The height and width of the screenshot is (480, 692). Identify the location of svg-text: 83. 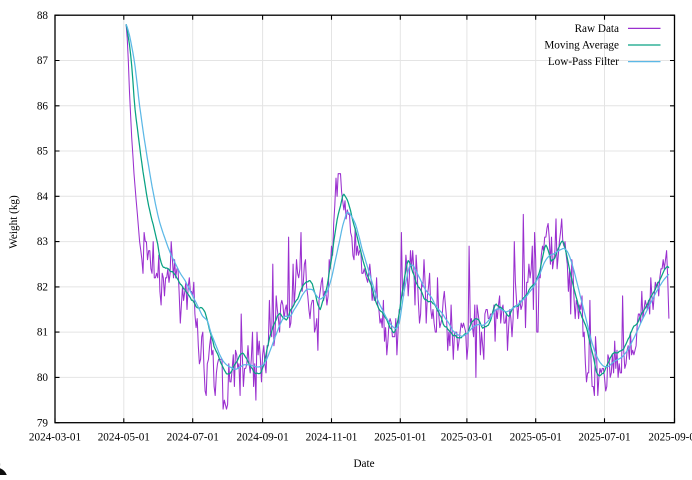
(43, 242).